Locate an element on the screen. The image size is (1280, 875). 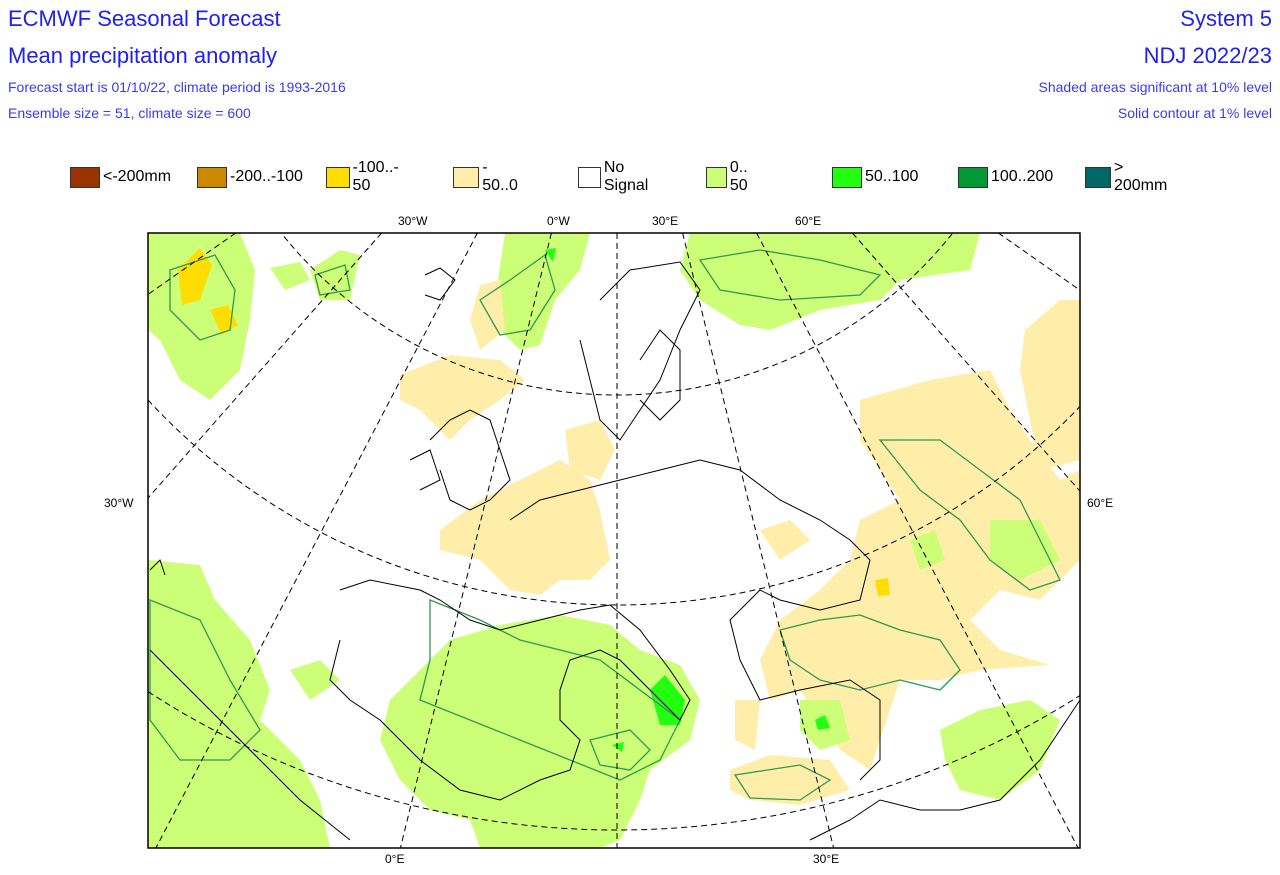
legend-label: - 50..0 is located at coordinates (500, 176).